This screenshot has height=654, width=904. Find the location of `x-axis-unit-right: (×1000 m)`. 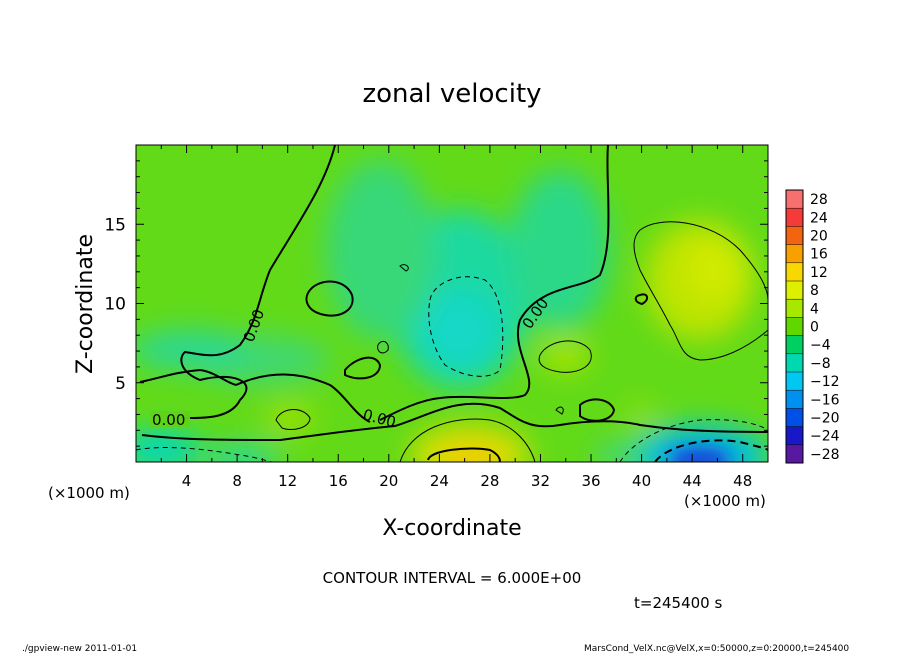

x-axis-unit-right: (×1000 m) is located at coordinates (725, 501).